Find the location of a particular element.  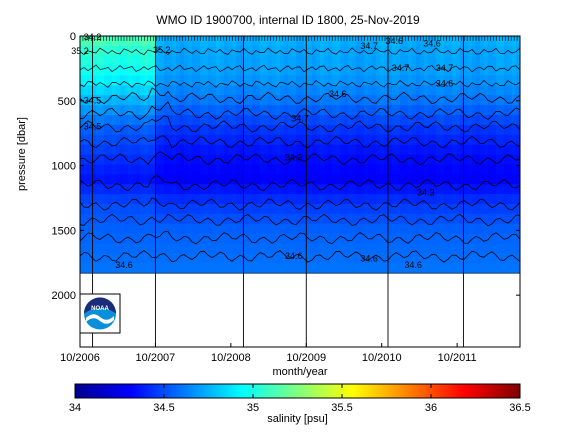

contour-label: 34.6 is located at coordinates (432, 43).